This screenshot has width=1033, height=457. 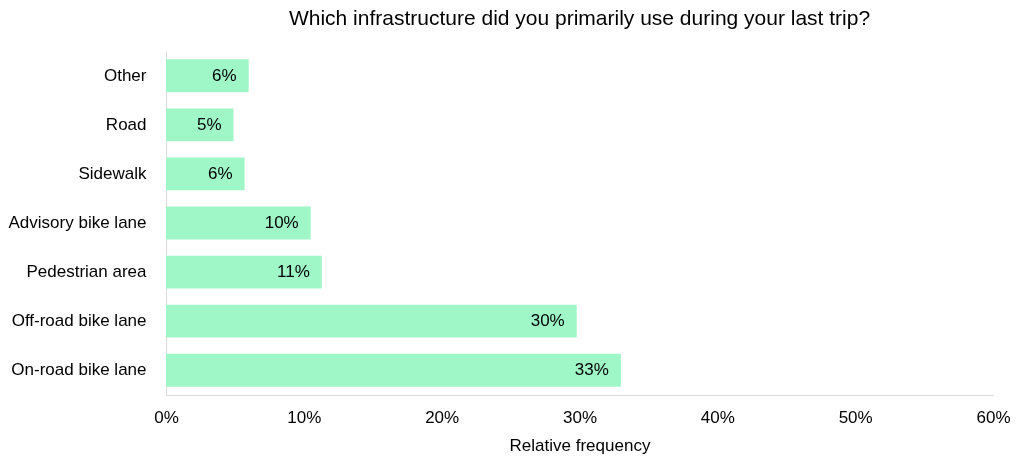 I want to click on y-tick-label: Road, so click(x=126, y=124).